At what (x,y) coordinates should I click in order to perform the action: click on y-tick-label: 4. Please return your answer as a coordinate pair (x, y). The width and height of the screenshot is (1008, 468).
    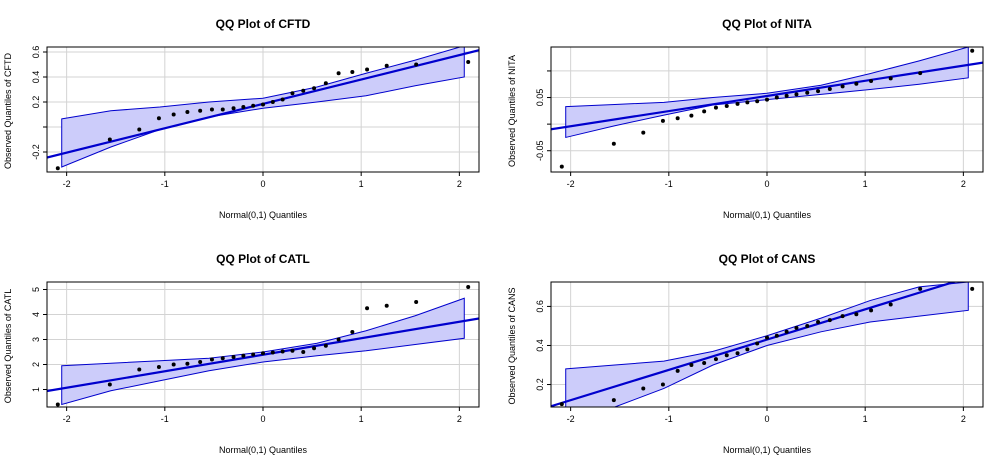
    Looking at the image, I should click on (36, 314).